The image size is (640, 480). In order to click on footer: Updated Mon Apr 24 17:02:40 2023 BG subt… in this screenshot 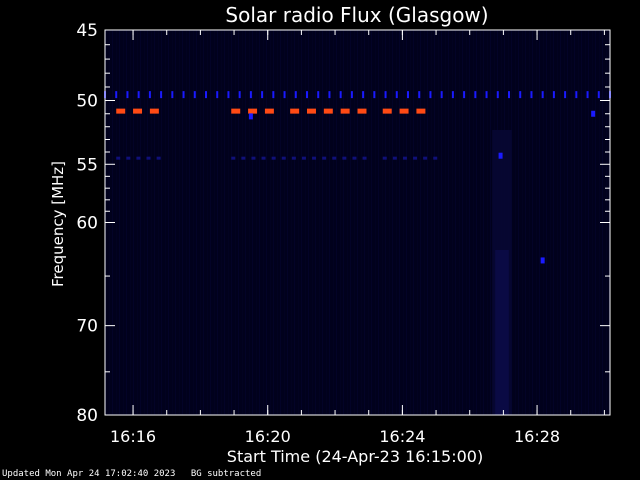, I will do `click(131, 474)`.